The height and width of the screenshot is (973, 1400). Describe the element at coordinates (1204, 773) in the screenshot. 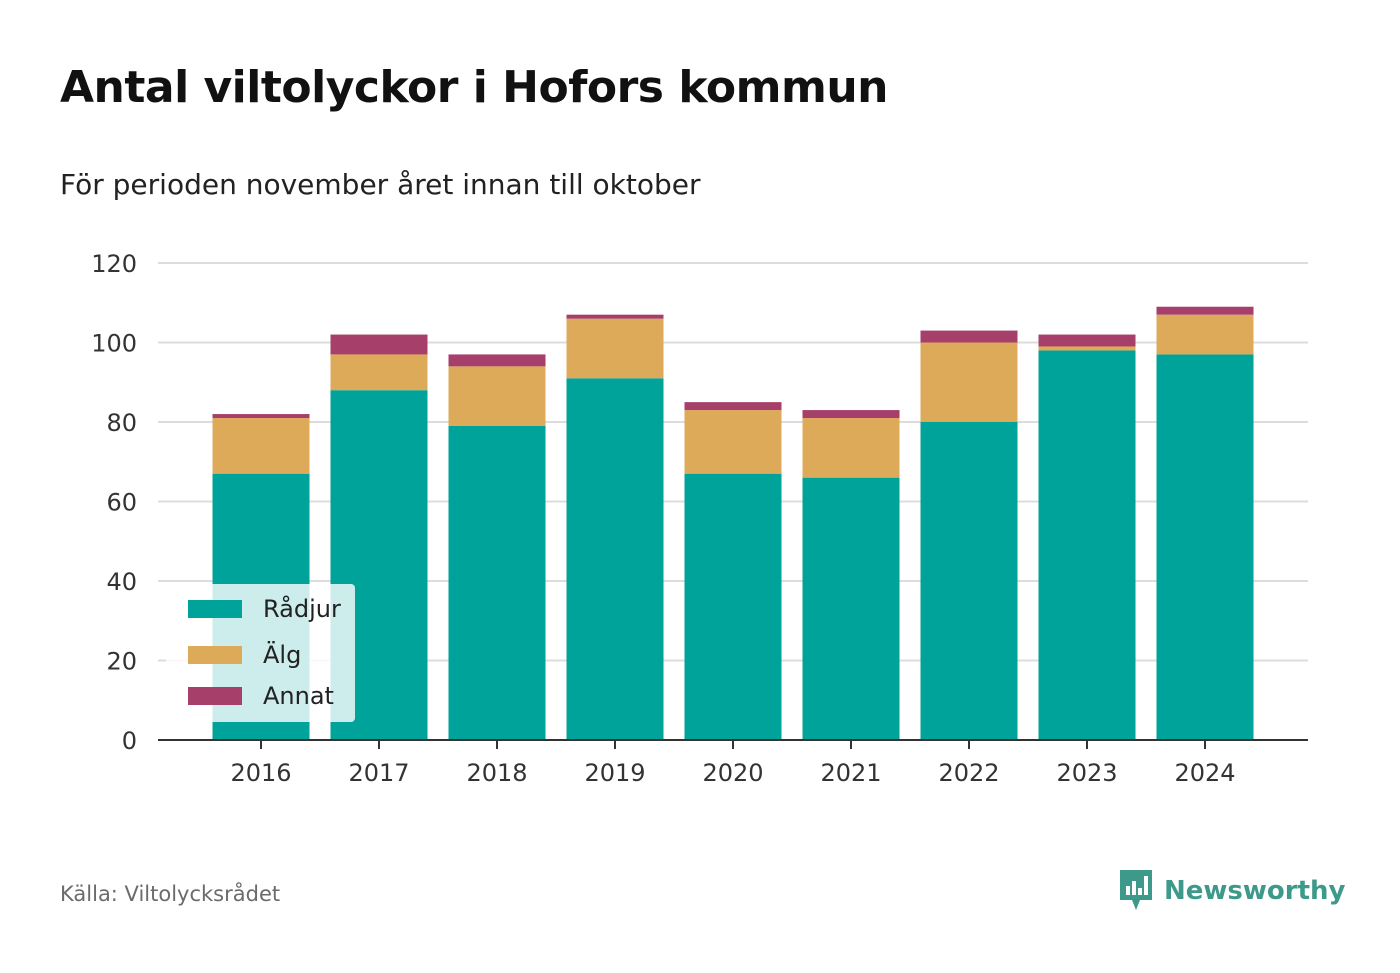

I see `x-tick-label: 2024` at that location.